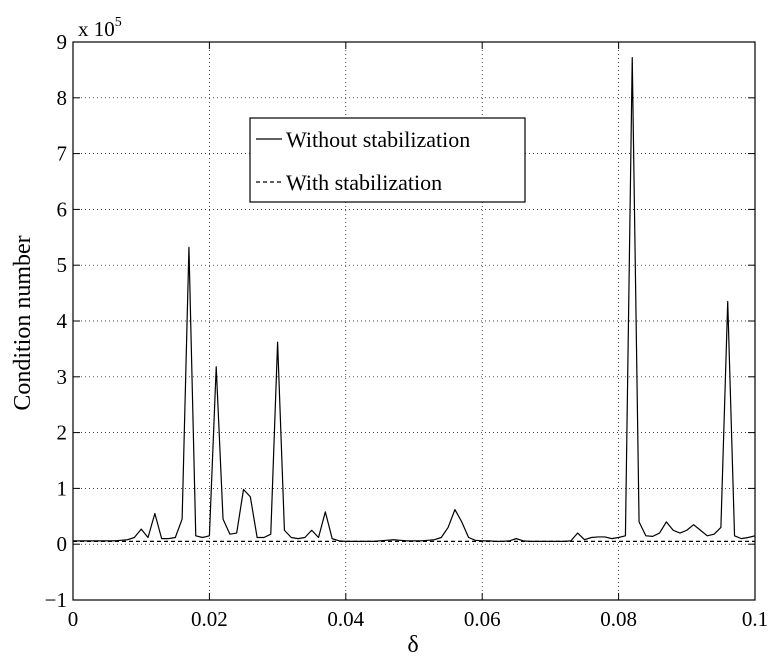 This screenshot has height=660, width=773. Describe the element at coordinates (209, 619) in the screenshot. I see `x-tick-label: 0.02` at that location.